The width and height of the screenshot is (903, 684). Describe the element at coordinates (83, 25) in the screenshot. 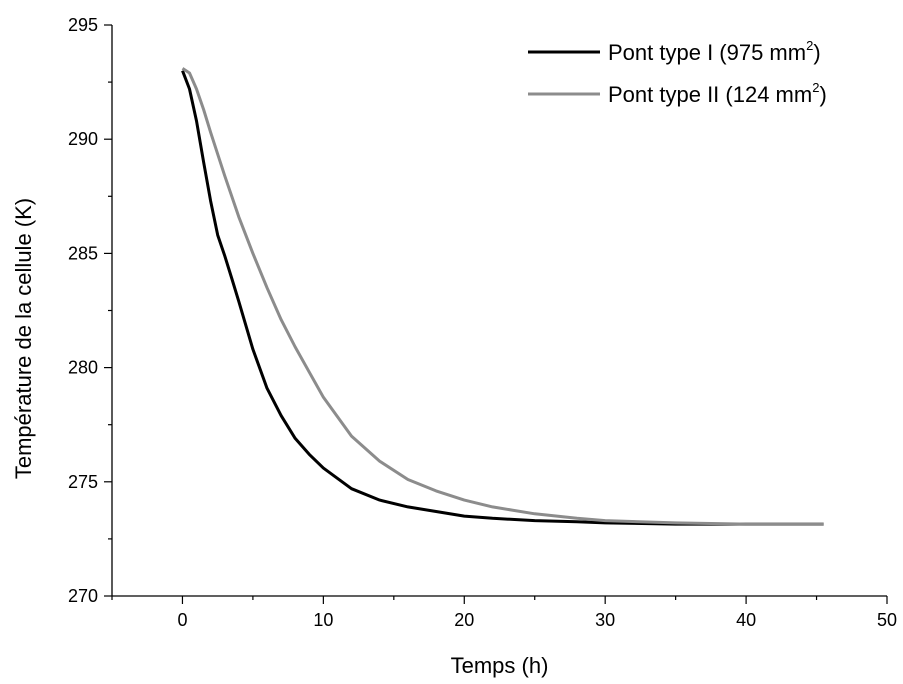

I see `y-tick-label: 295` at that location.